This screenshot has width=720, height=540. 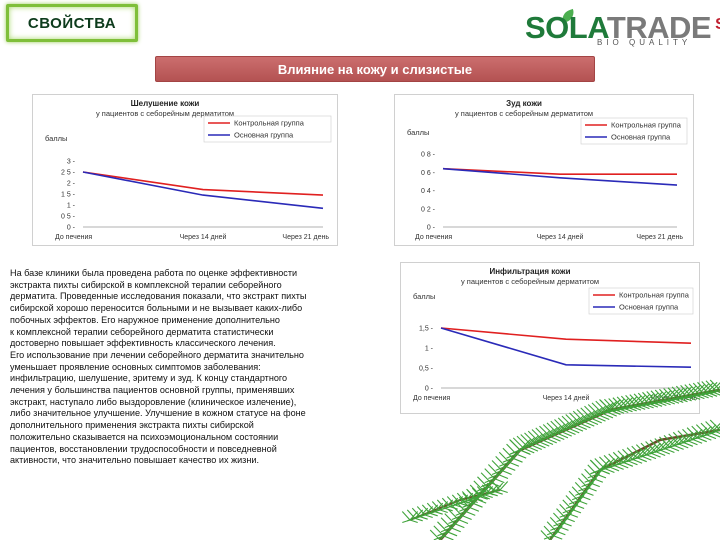 I want to click on title-banner: Влияние на кожу и слизистые, so click(x=375, y=69).